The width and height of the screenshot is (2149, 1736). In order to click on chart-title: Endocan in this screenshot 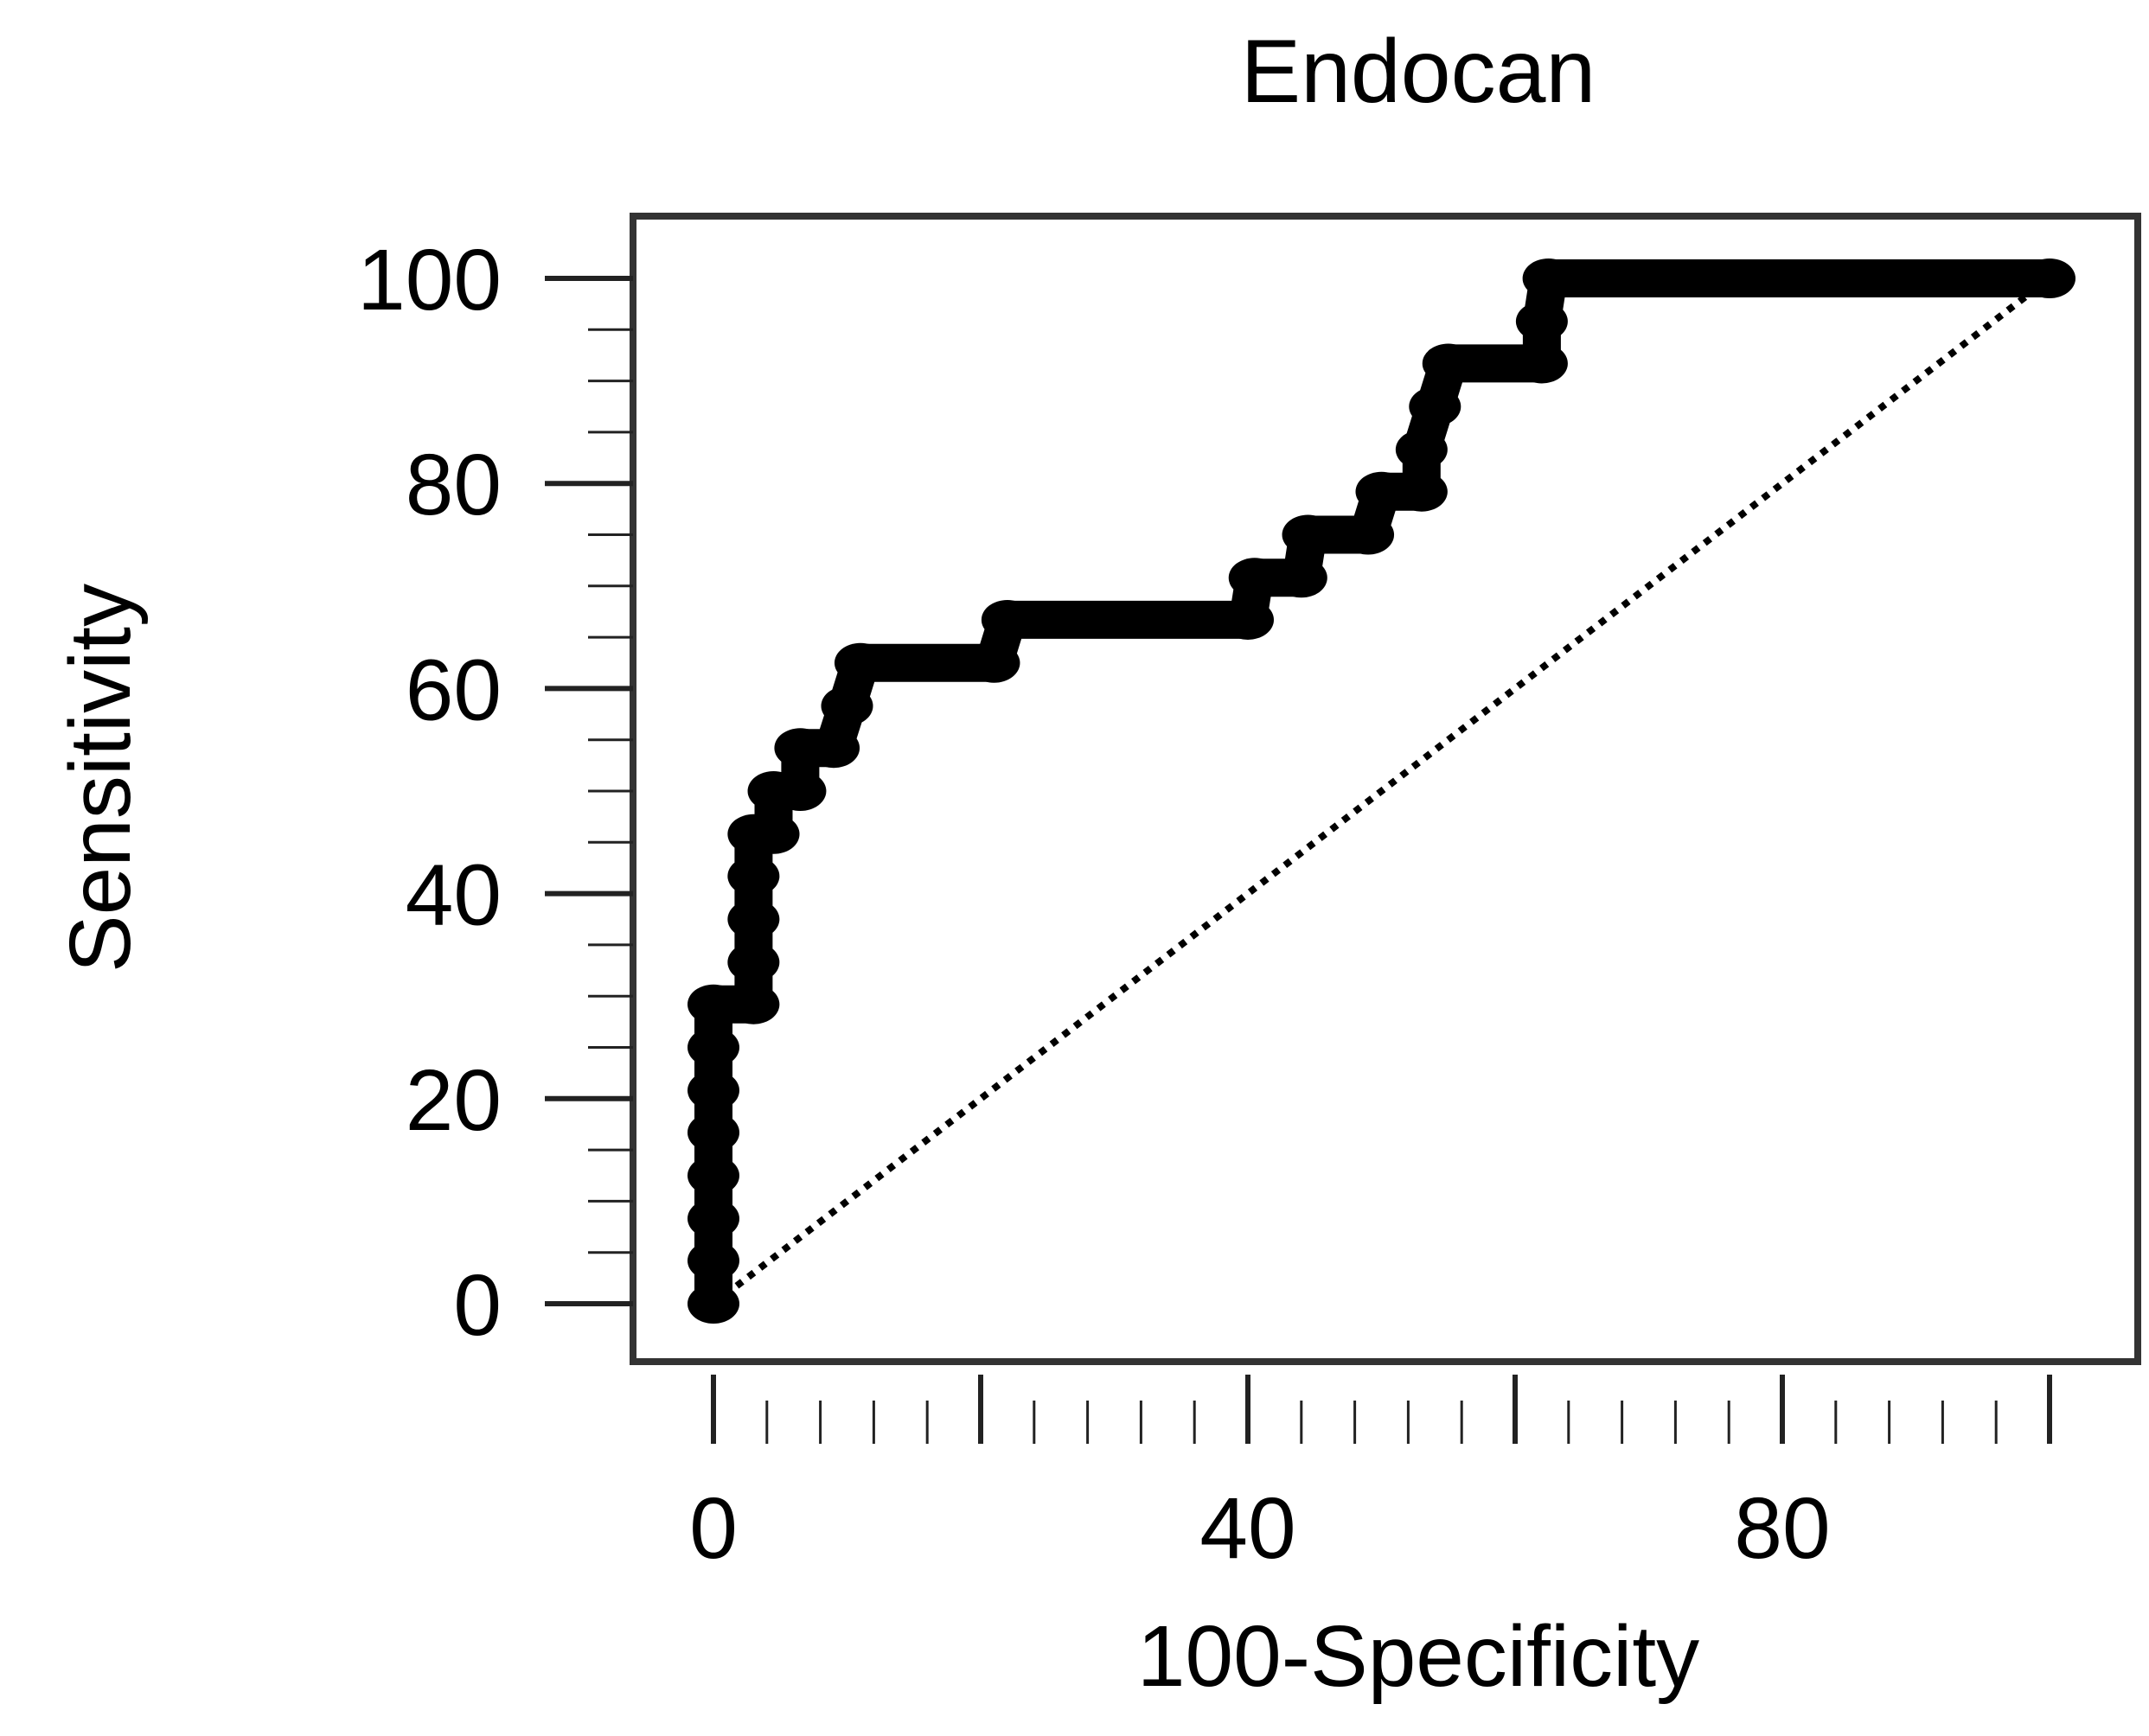, I will do `click(1418, 72)`.